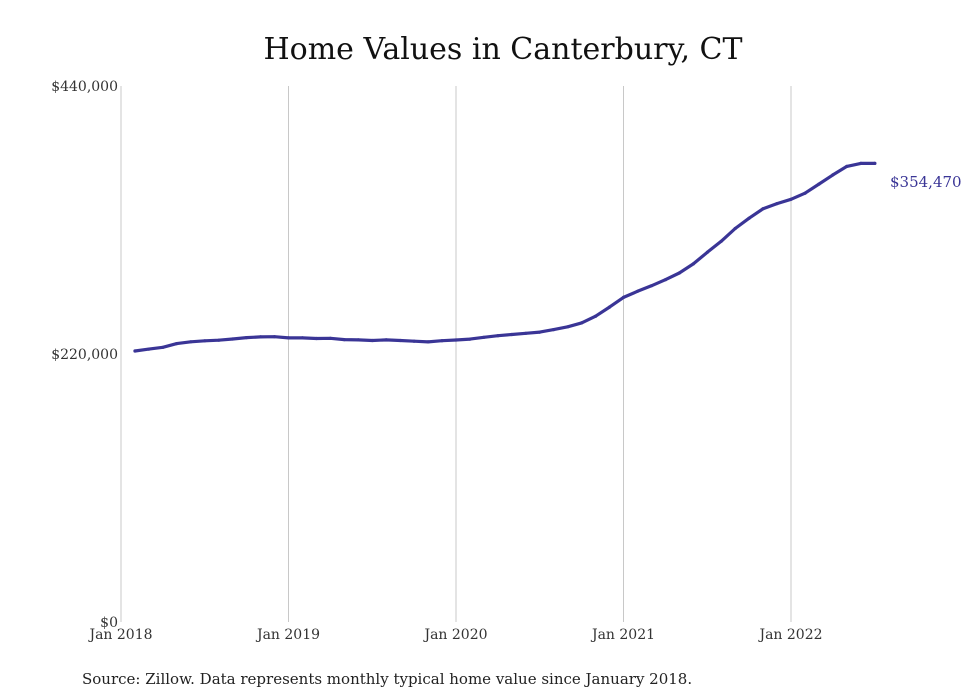 Image resolution: width=980 pixels, height=699 pixels. Describe the element at coordinates (287, 635) in the screenshot. I see `x-tick-label: Jan 2019` at that location.